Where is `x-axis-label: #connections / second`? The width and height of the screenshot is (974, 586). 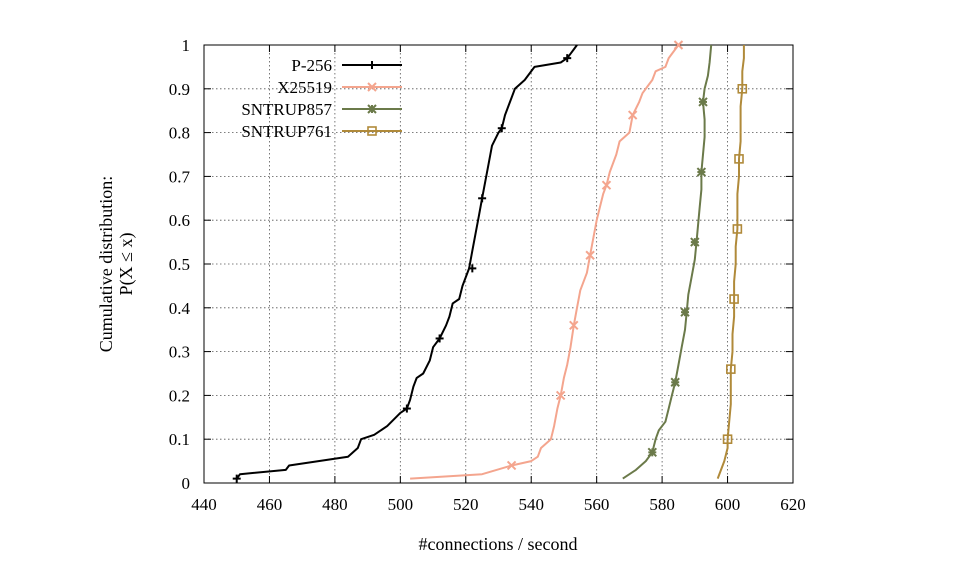 x-axis-label: #connections / second is located at coordinates (498, 544).